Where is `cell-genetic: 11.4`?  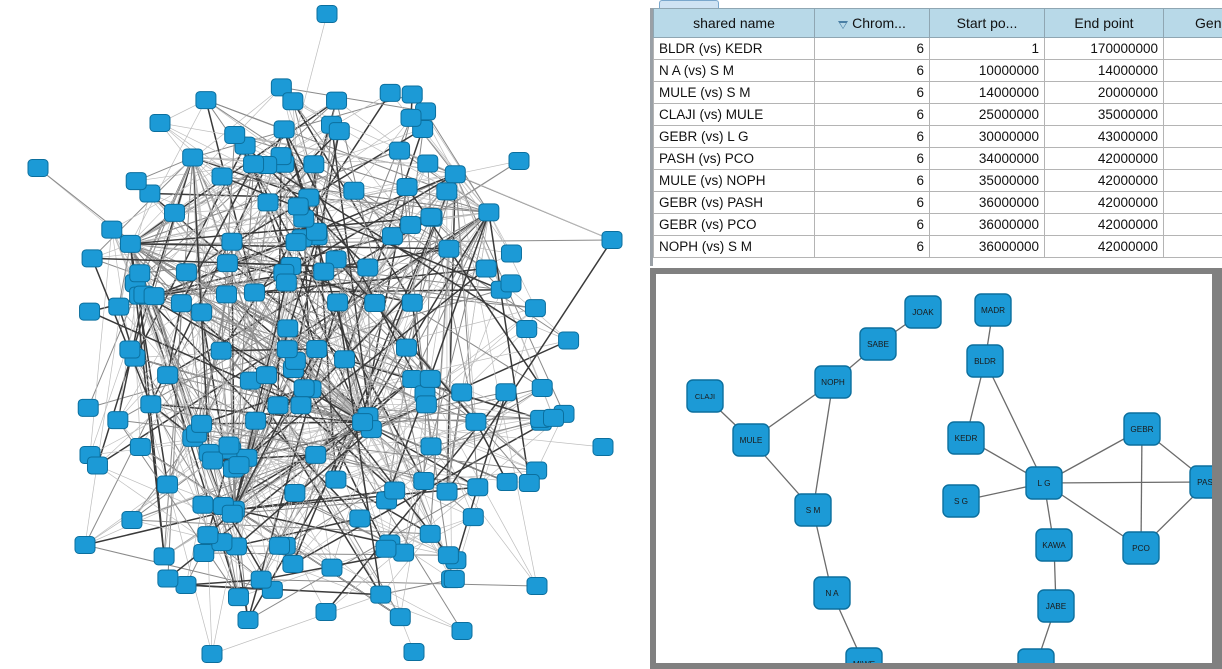 cell-genetic: 11.4 is located at coordinates (1192, 158).